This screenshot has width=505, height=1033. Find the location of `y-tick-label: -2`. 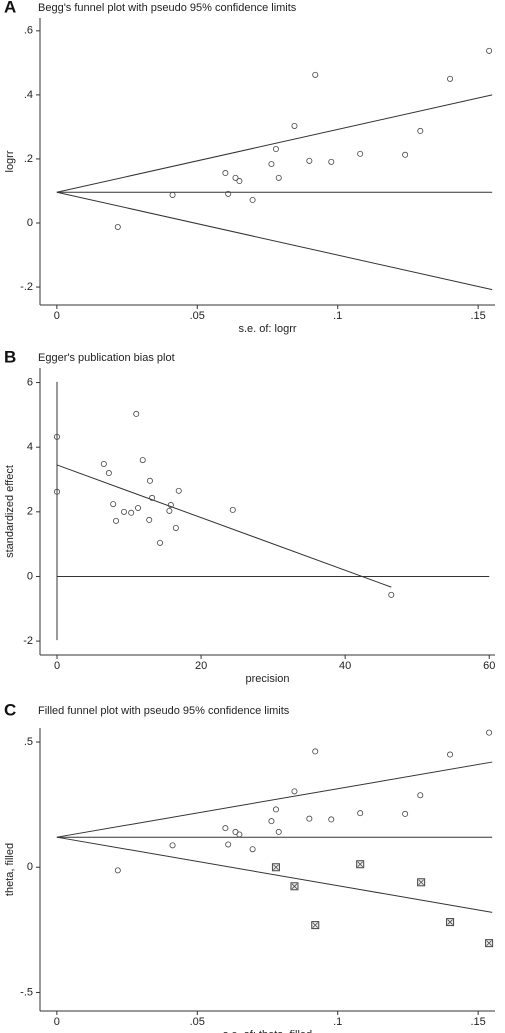

y-tick-label: -2 is located at coordinates (28, 641).